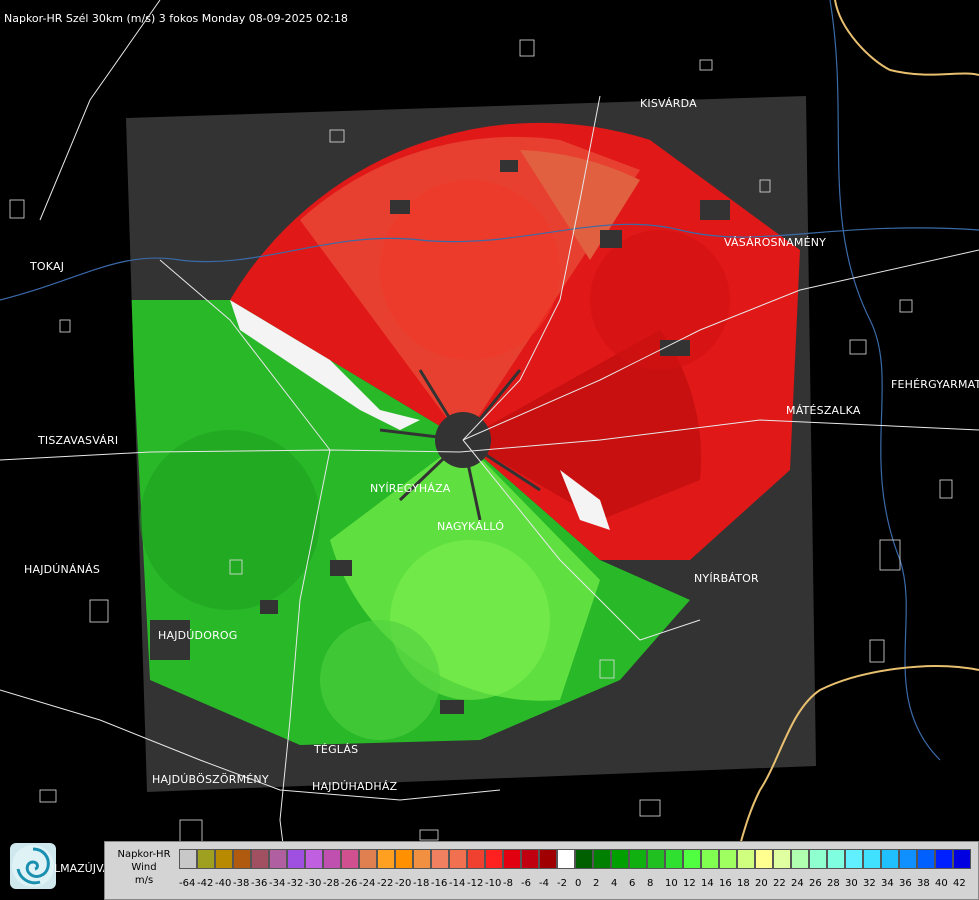 The width and height of the screenshot is (979, 900). What do you see at coordinates (562, 883) in the screenshot?
I see `legend-tick-label: -2` at bounding box center [562, 883].